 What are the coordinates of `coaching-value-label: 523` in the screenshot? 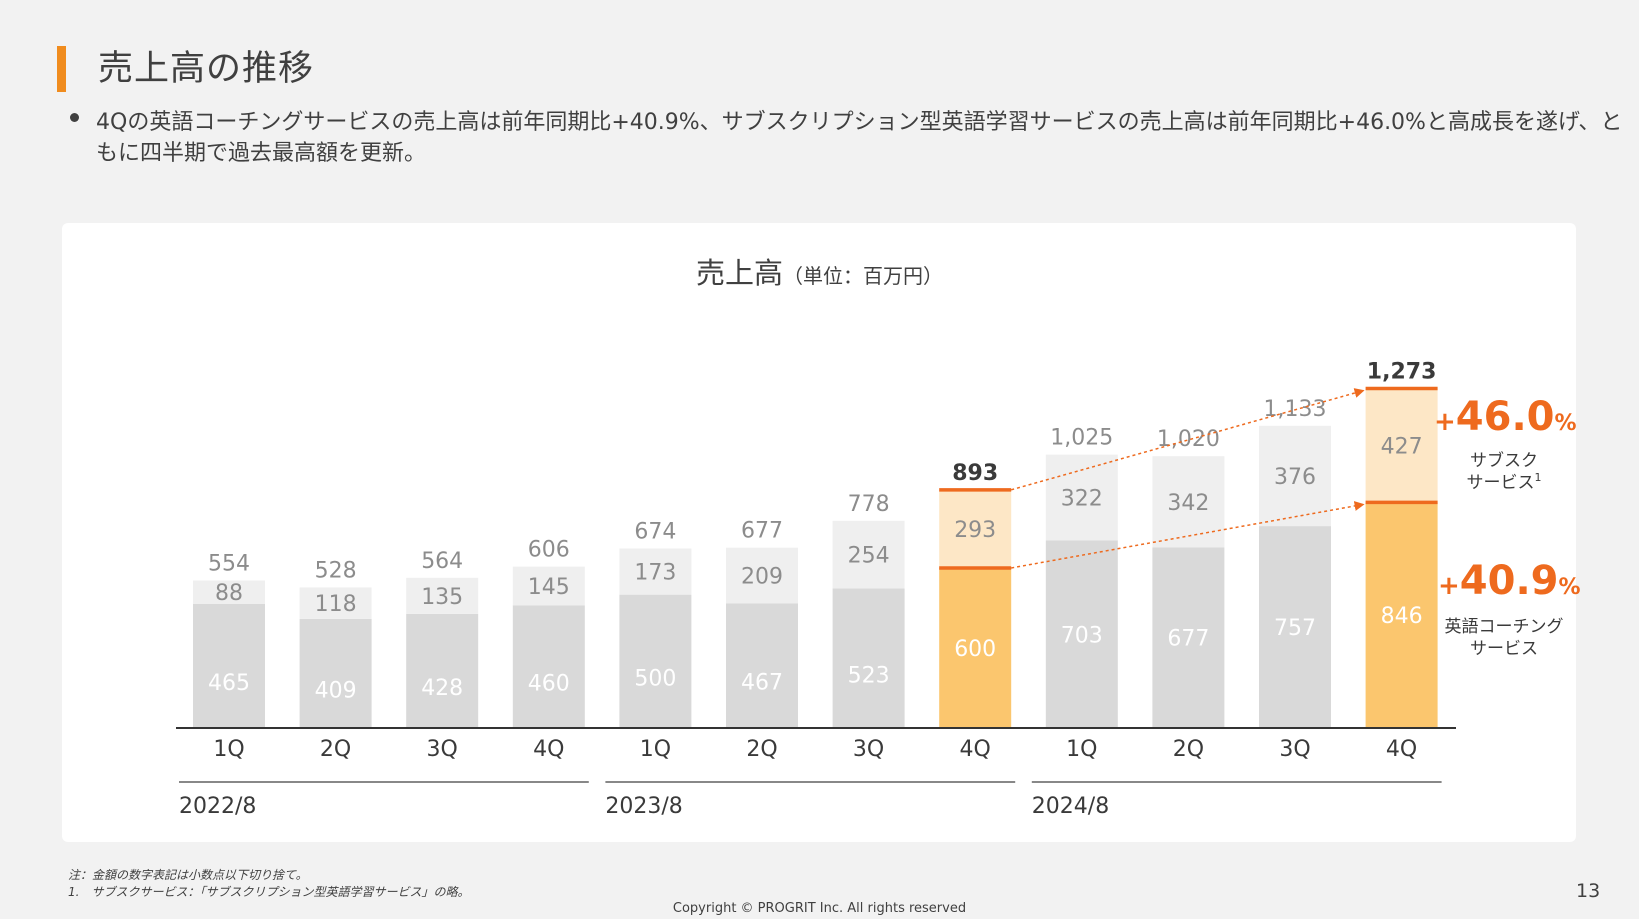 It's located at (869, 675).